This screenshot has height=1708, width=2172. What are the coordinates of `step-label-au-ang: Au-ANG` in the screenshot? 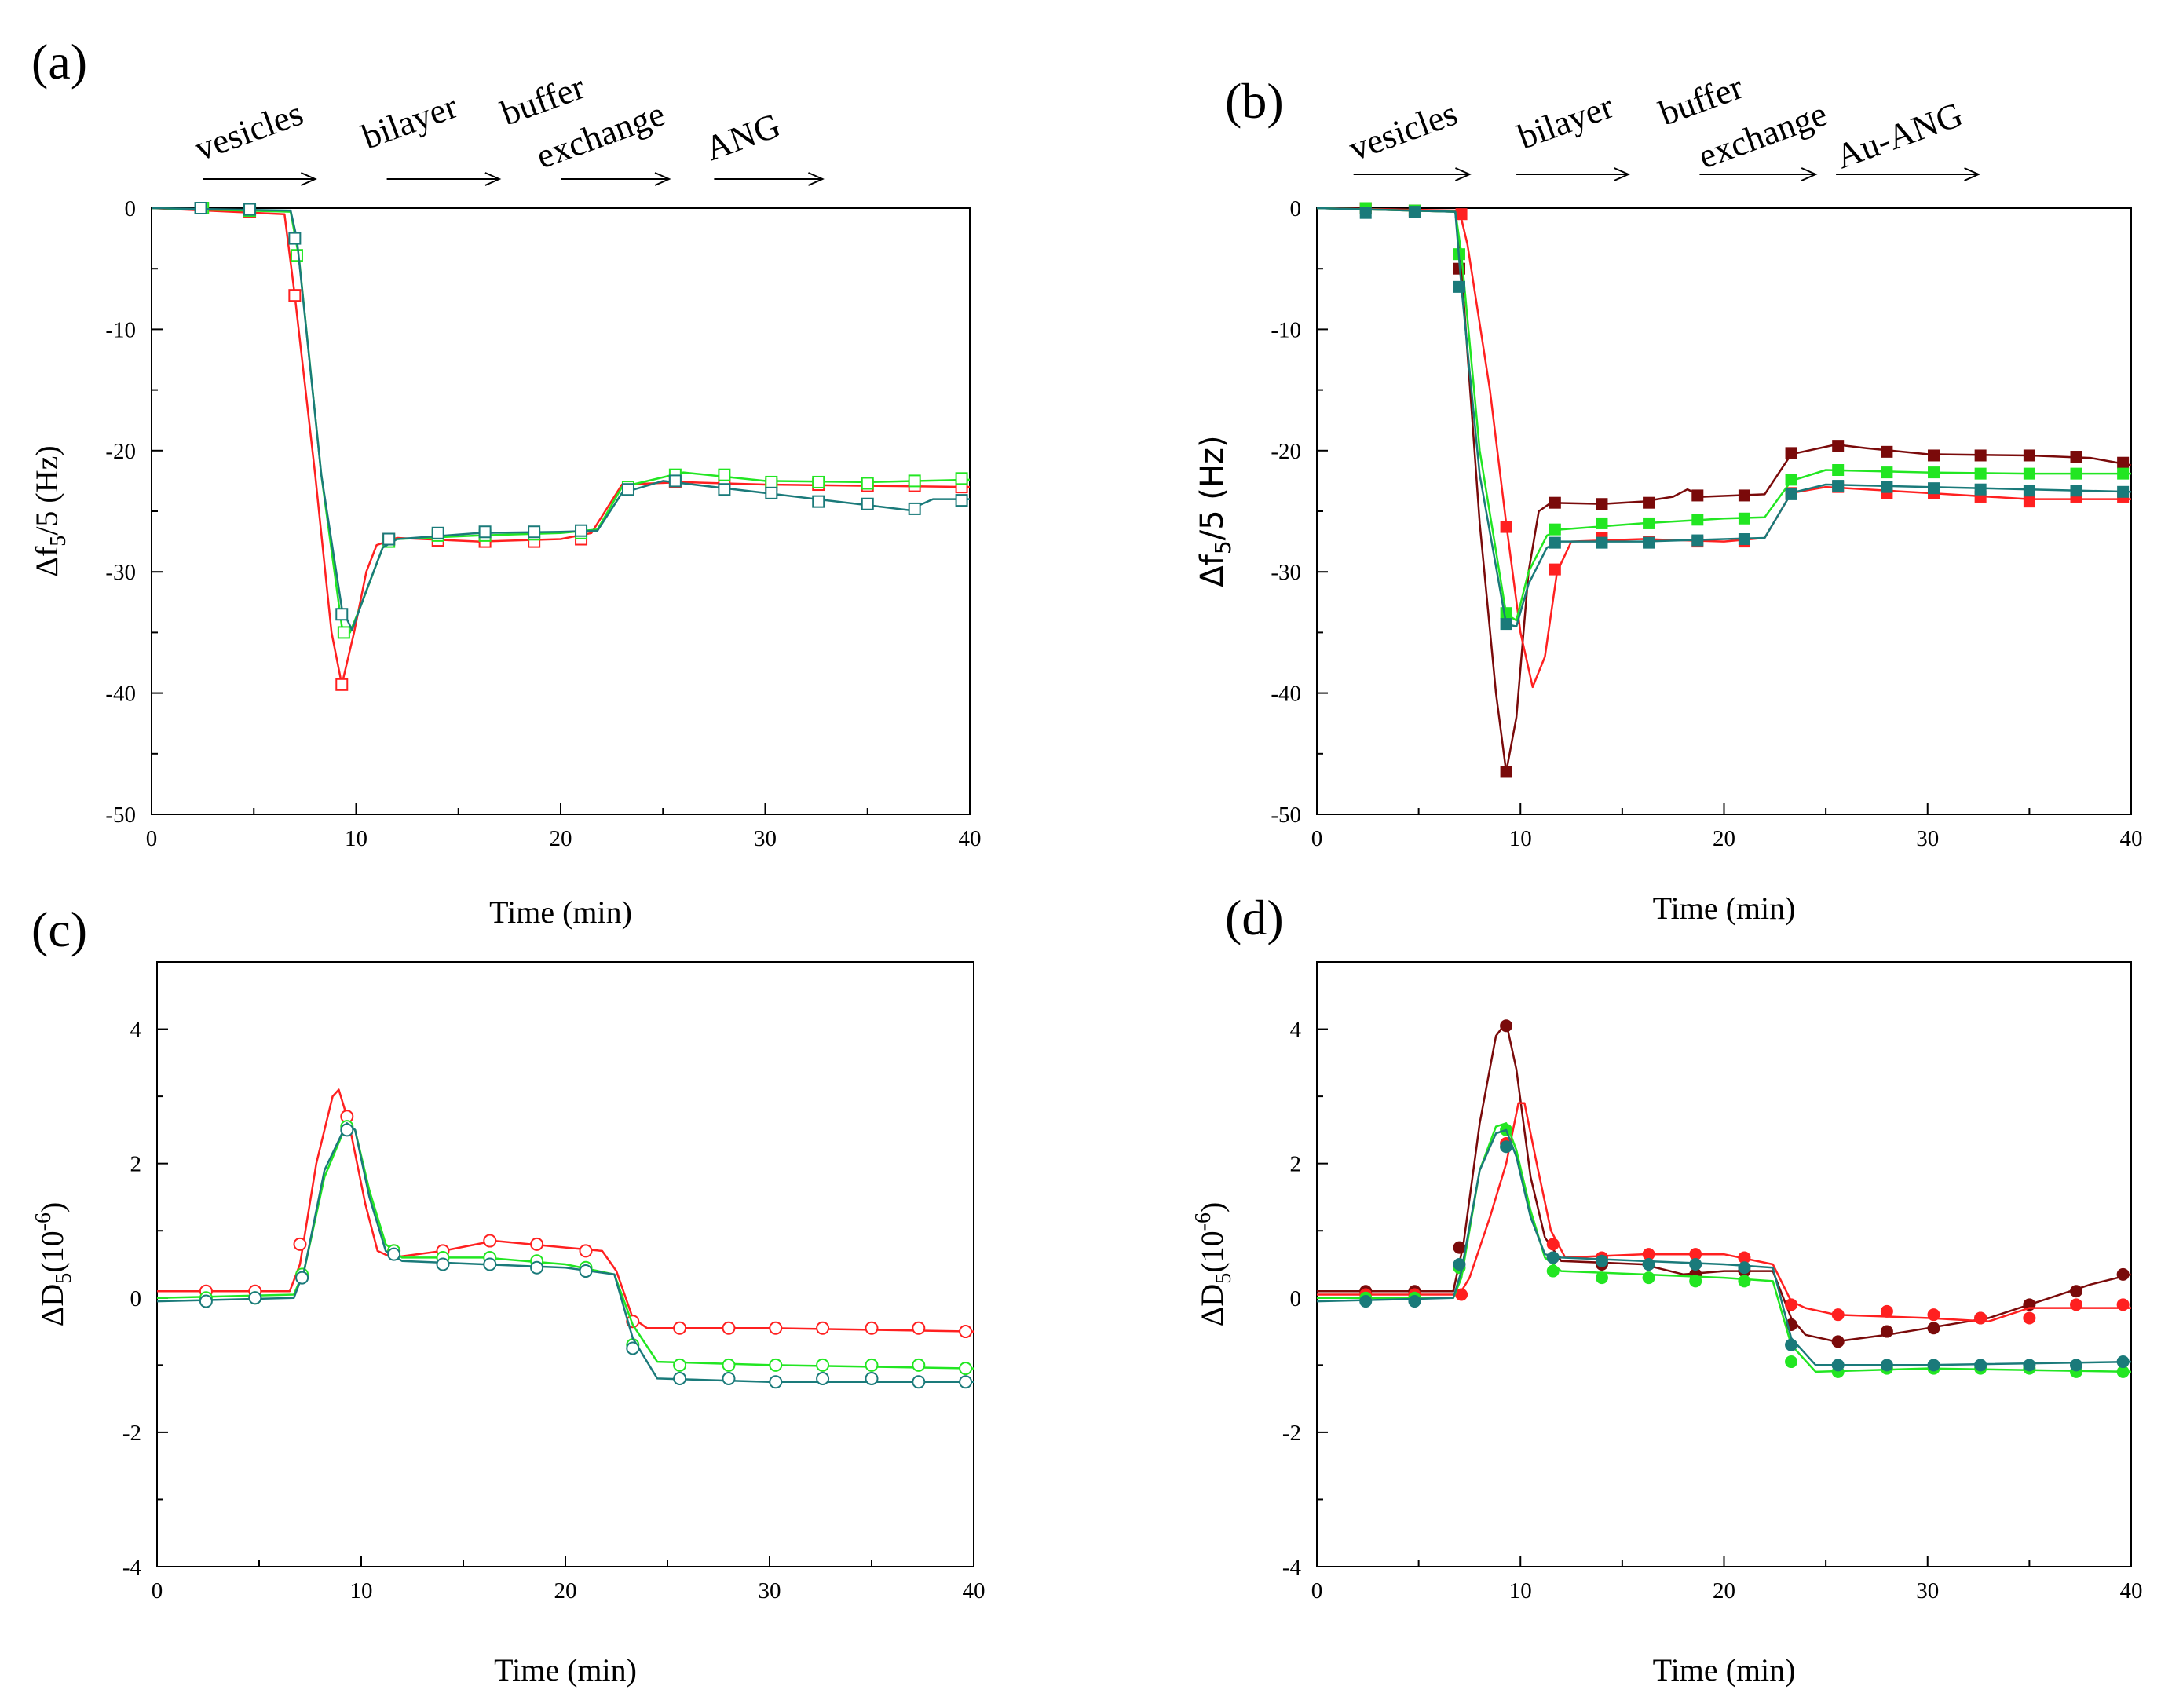 It's located at (1898, 135).